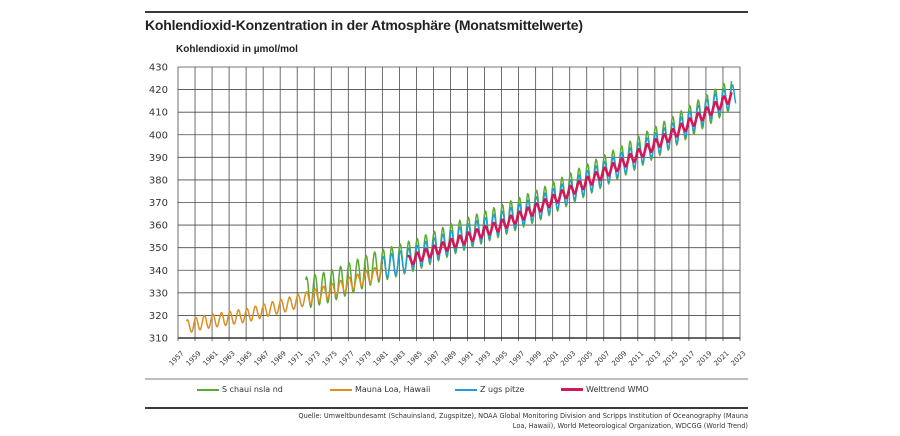  What do you see at coordinates (158, 113) in the screenshot?
I see `y-tick-label: 410` at bounding box center [158, 113].